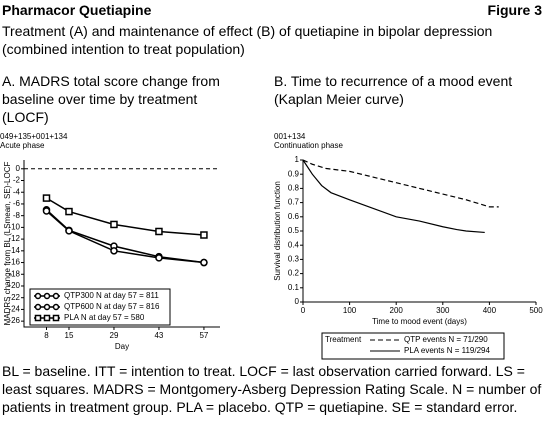  I want to click on x-tick-label: 43, so click(158, 335).